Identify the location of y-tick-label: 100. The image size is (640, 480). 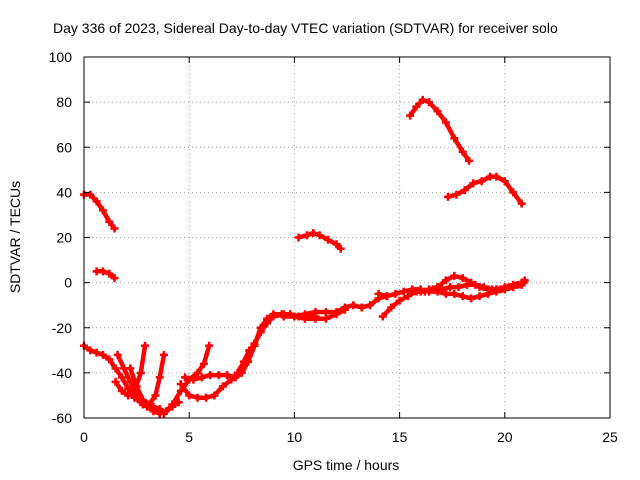
(61, 57).